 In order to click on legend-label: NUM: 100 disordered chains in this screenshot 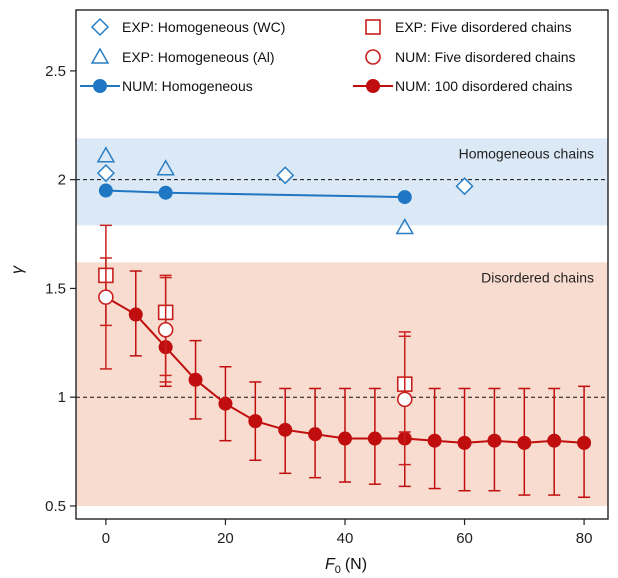, I will do `click(483, 86)`.